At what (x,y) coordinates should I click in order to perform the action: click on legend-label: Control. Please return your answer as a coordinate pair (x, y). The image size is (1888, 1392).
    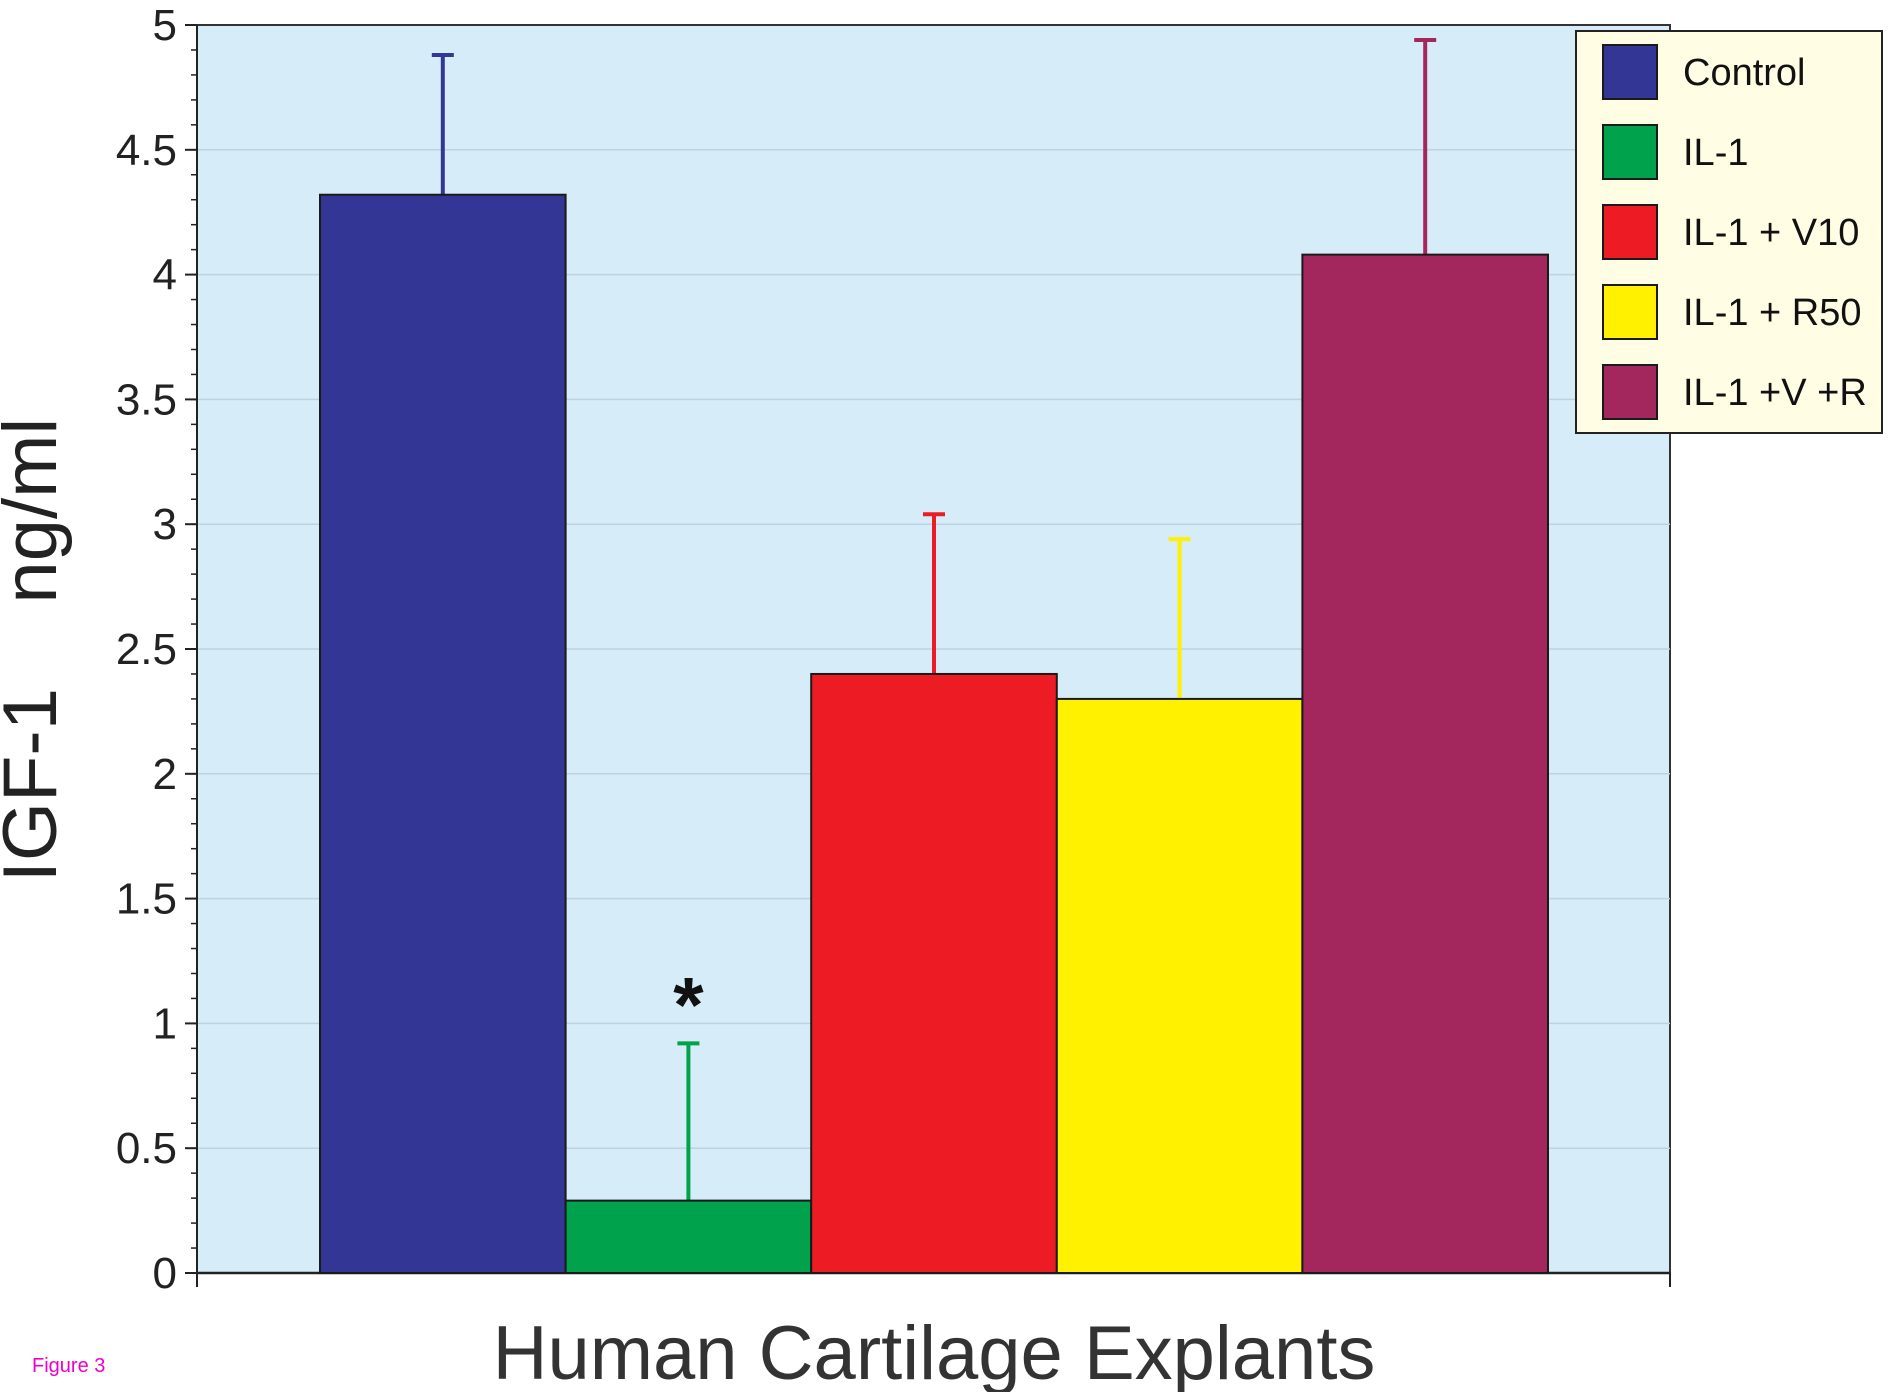
    Looking at the image, I should click on (1744, 73).